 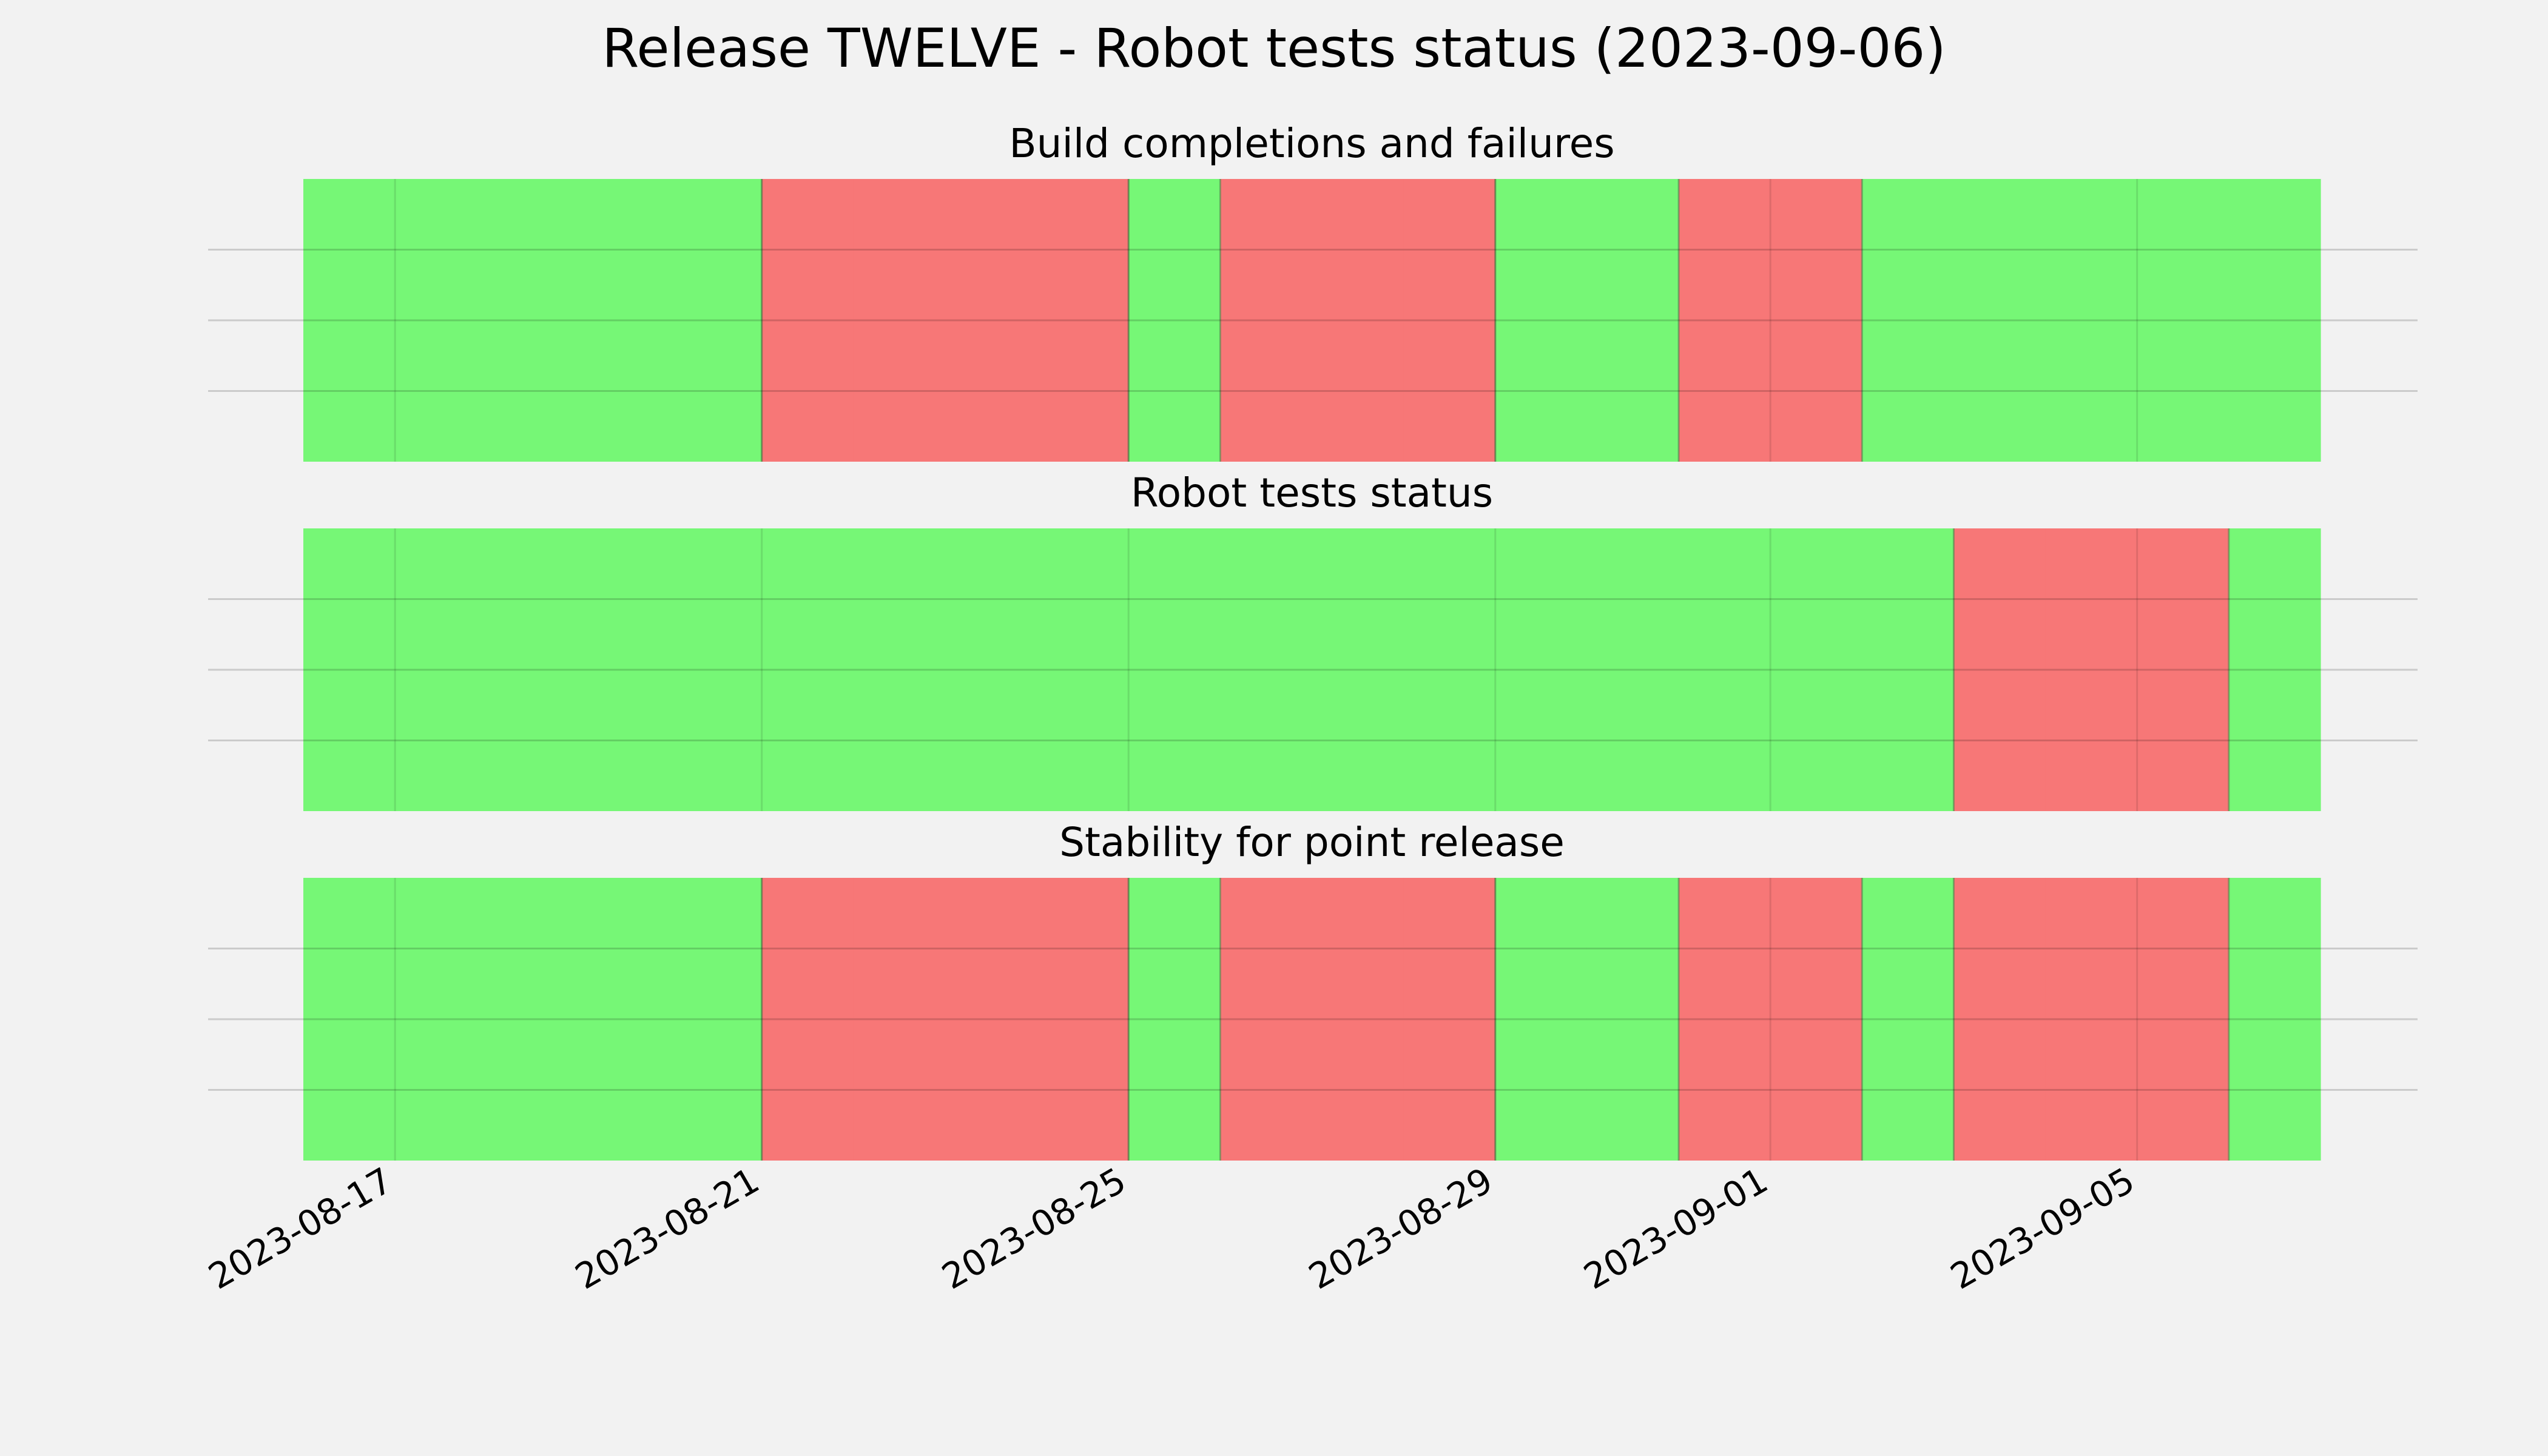 What do you see at coordinates (1312, 493) in the screenshot?
I see `panel-title: Robot tests status` at bounding box center [1312, 493].